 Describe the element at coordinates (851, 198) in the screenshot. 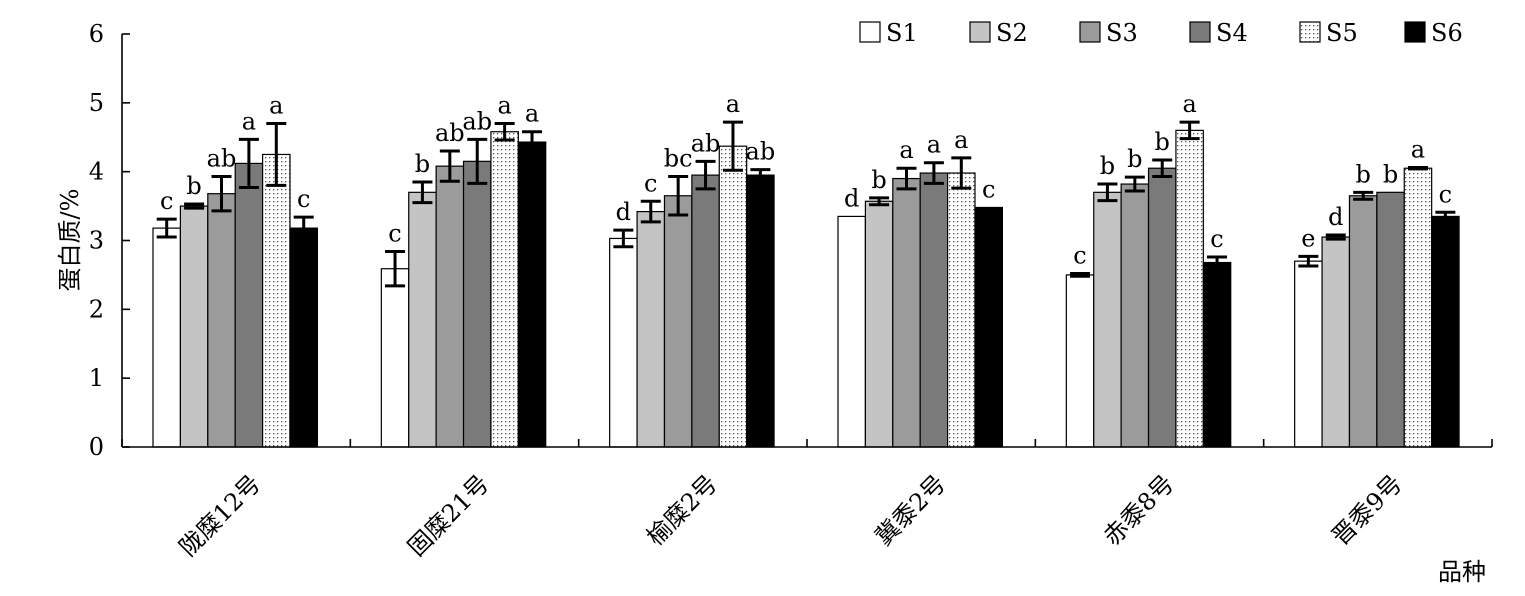

I see `significance-letter: d` at that location.